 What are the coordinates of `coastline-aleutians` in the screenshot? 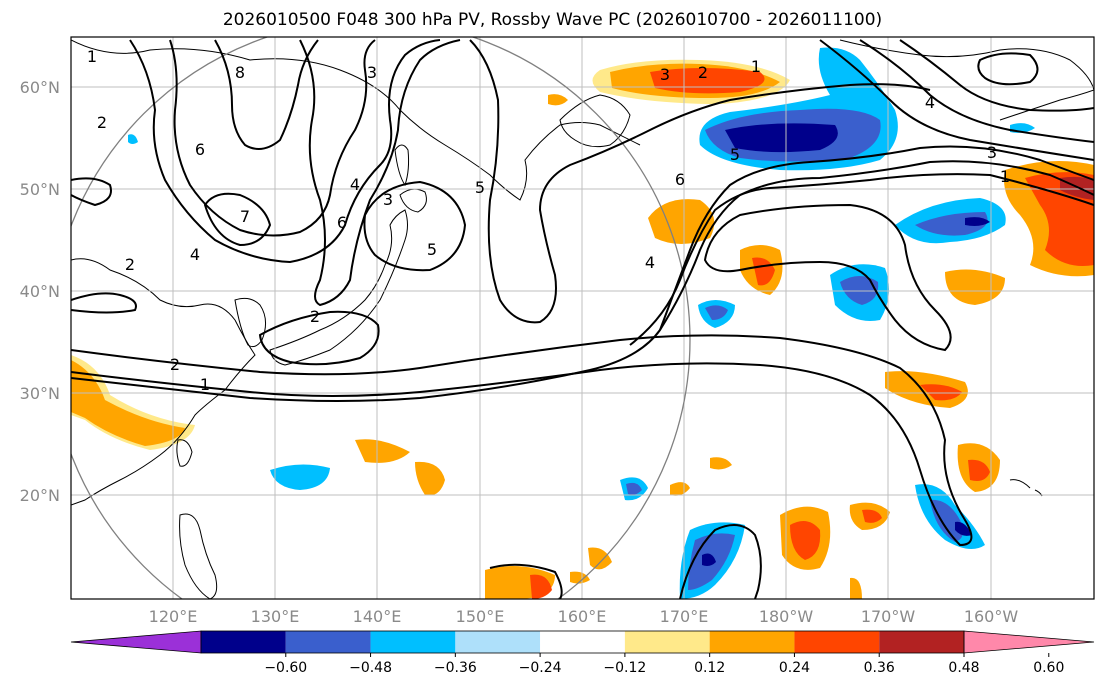 It's located at (1046, 105).